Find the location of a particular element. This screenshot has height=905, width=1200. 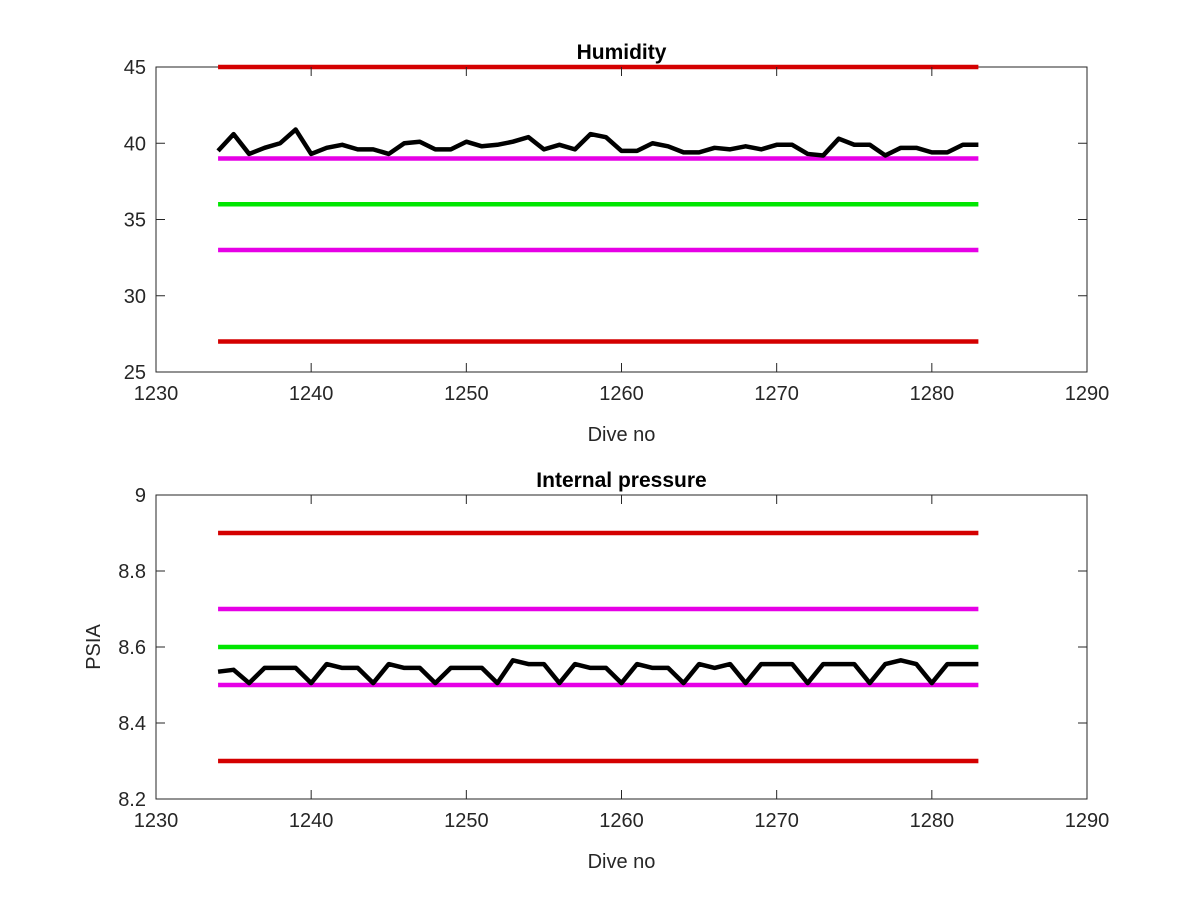

chart-title: Humidity is located at coordinates (622, 52).